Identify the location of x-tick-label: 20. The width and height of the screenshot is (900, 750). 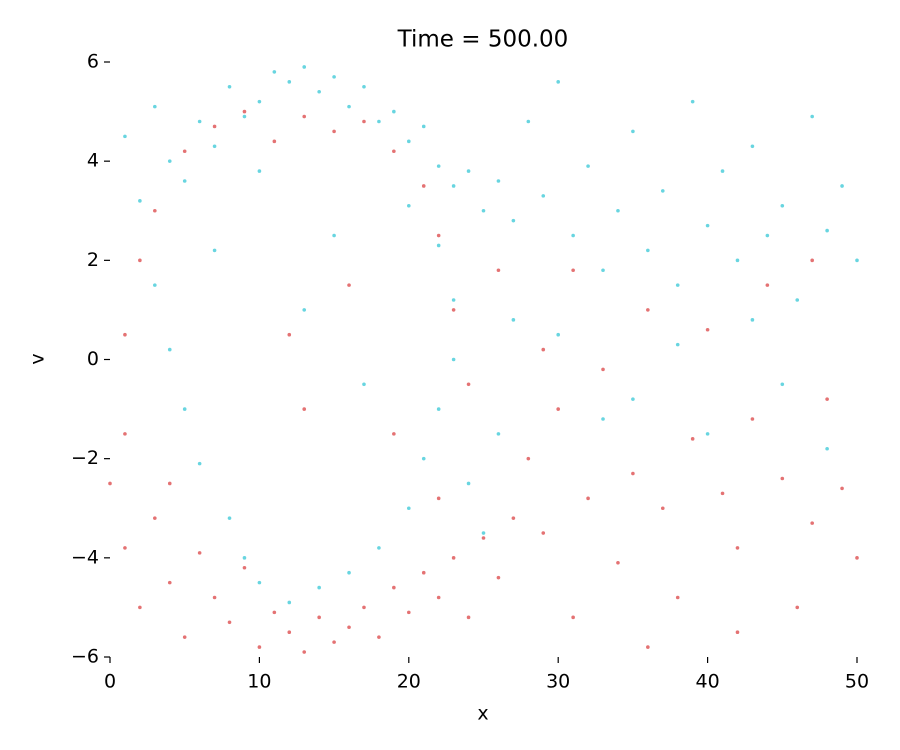
(409, 682).